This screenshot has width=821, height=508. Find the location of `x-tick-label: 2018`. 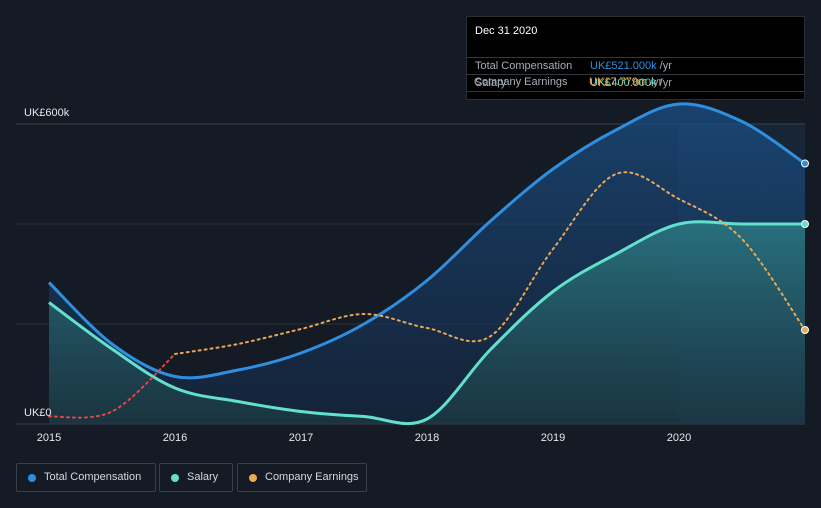

x-tick-label: 2018 is located at coordinates (427, 438).